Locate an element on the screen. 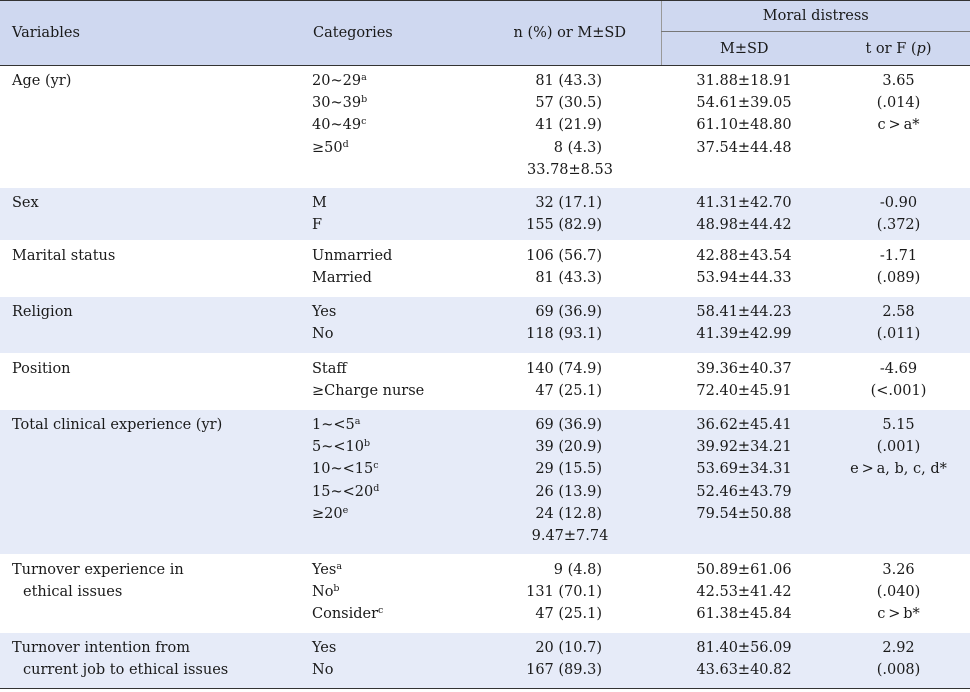  moral-distress-cell: 58.41±44.23 41.39±42.99 is located at coordinates (744, 325).